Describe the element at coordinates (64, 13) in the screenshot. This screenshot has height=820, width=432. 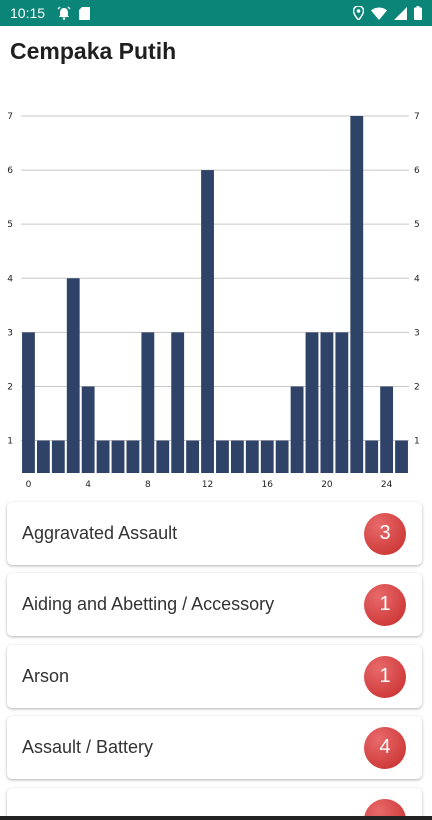
I see `alarm-icon` at that location.